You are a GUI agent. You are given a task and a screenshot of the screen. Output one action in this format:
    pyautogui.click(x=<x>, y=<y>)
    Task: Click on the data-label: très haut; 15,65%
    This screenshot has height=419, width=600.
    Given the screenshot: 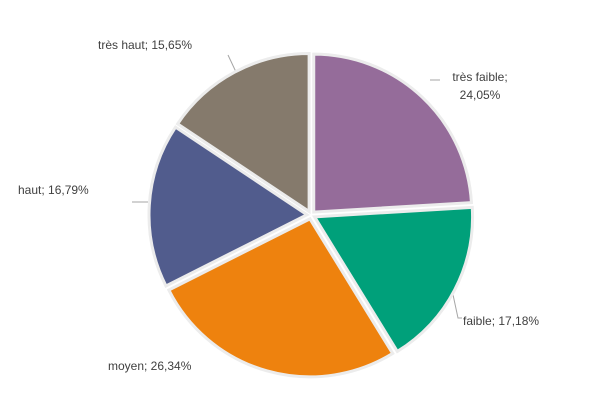 What is the action you would take?
    pyautogui.click(x=145, y=45)
    